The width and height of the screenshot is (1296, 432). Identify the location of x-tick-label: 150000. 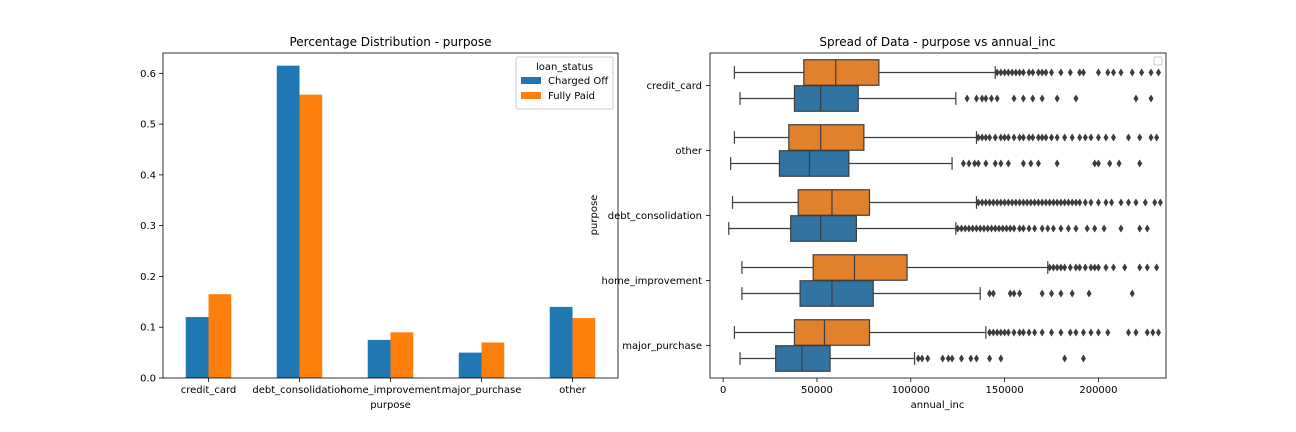
(1005, 390).